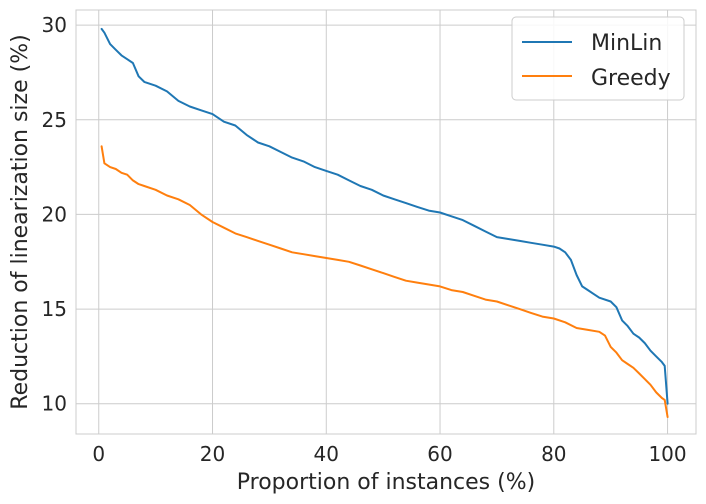 The height and width of the screenshot is (504, 706). Describe the element at coordinates (54, 214) in the screenshot. I see `y-tick-label: 20` at that location.